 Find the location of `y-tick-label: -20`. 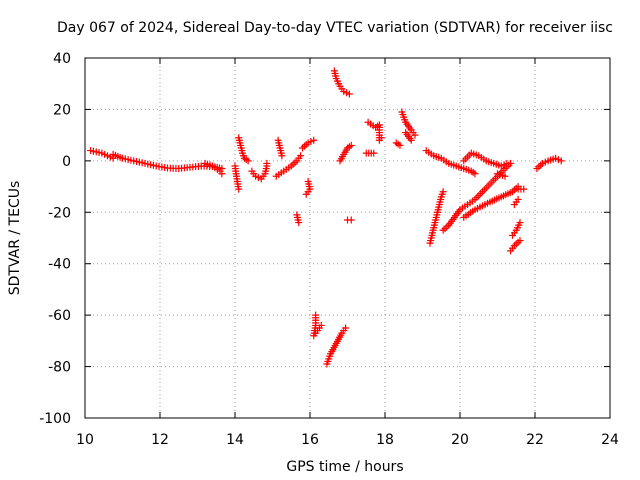

y-tick-label: -20 is located at coordinates (59, 213).